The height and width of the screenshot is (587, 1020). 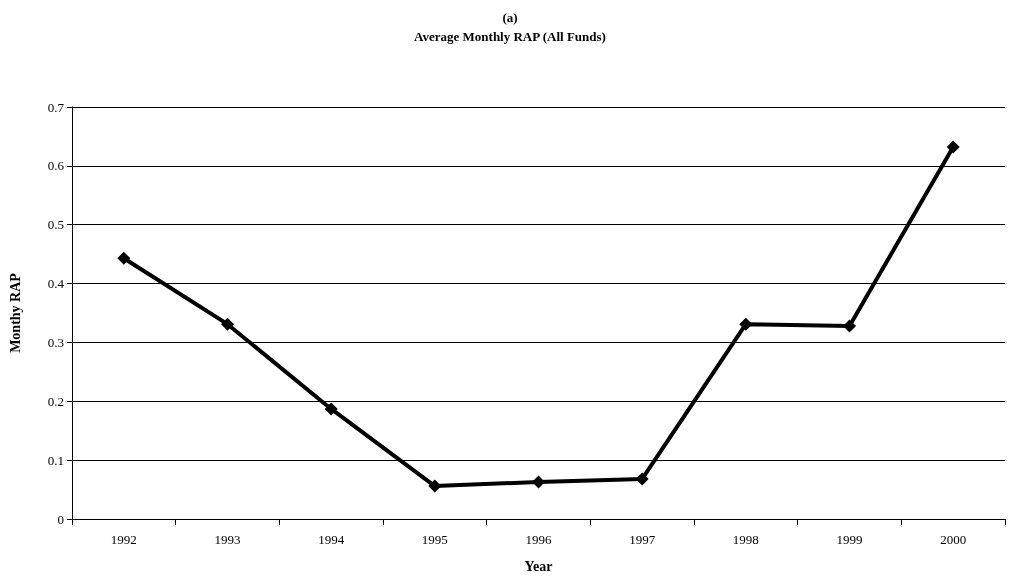 I want to click on x-tick-label: 1994, so click(x=331, y=539).